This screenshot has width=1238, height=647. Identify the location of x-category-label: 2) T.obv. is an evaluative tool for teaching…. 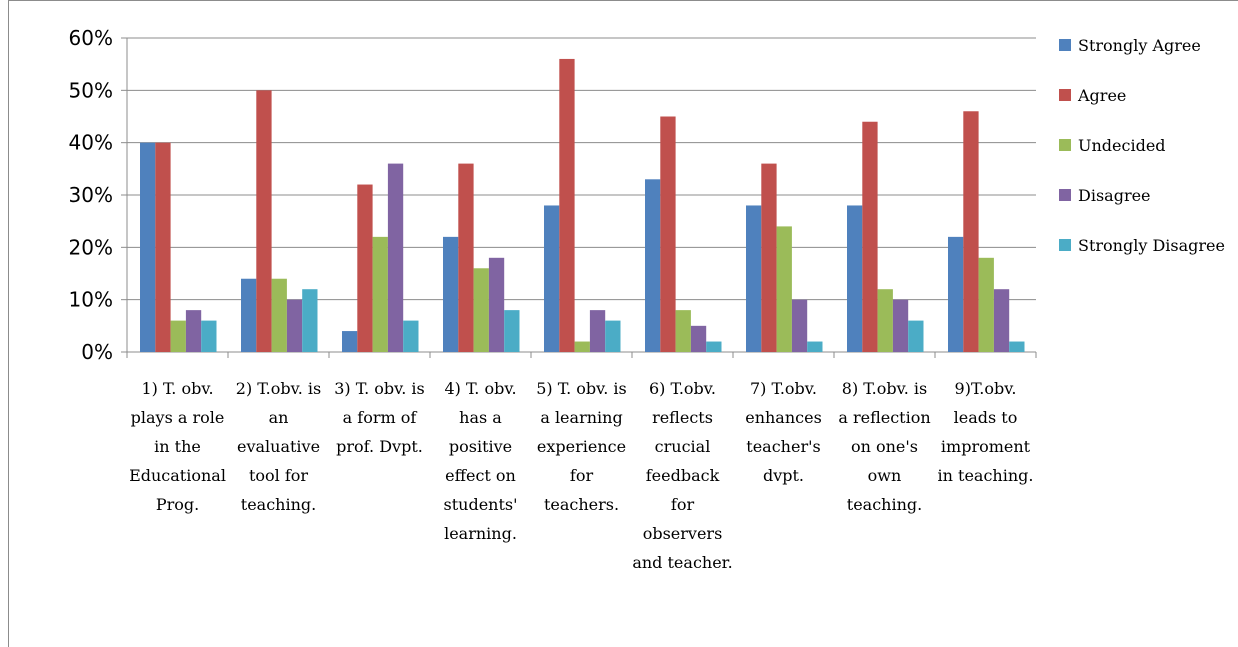
(278, 446).